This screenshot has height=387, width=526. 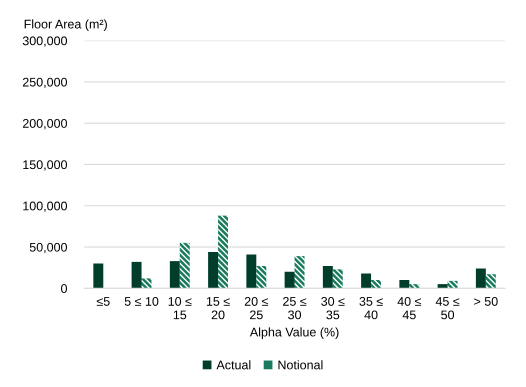 What do you see at coordinates (371, 308) in the screenshot?
I see `x-tick-label: 35 ≤ 40` at bounding box center [371, 308].